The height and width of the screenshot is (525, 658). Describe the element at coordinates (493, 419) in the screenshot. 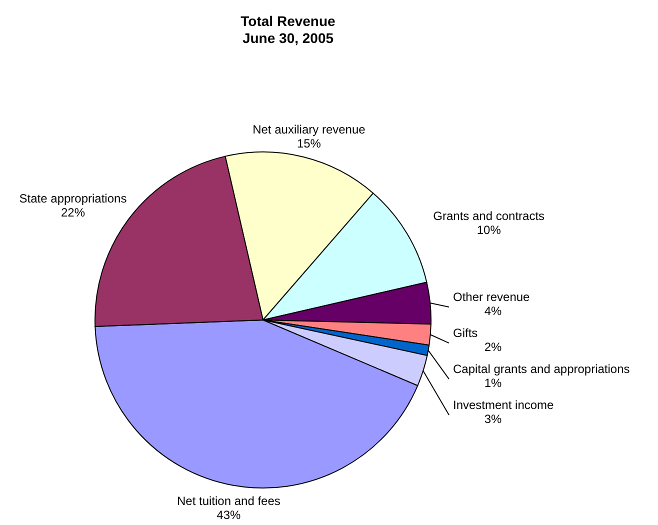

I see `data-label: 3%` at that location.